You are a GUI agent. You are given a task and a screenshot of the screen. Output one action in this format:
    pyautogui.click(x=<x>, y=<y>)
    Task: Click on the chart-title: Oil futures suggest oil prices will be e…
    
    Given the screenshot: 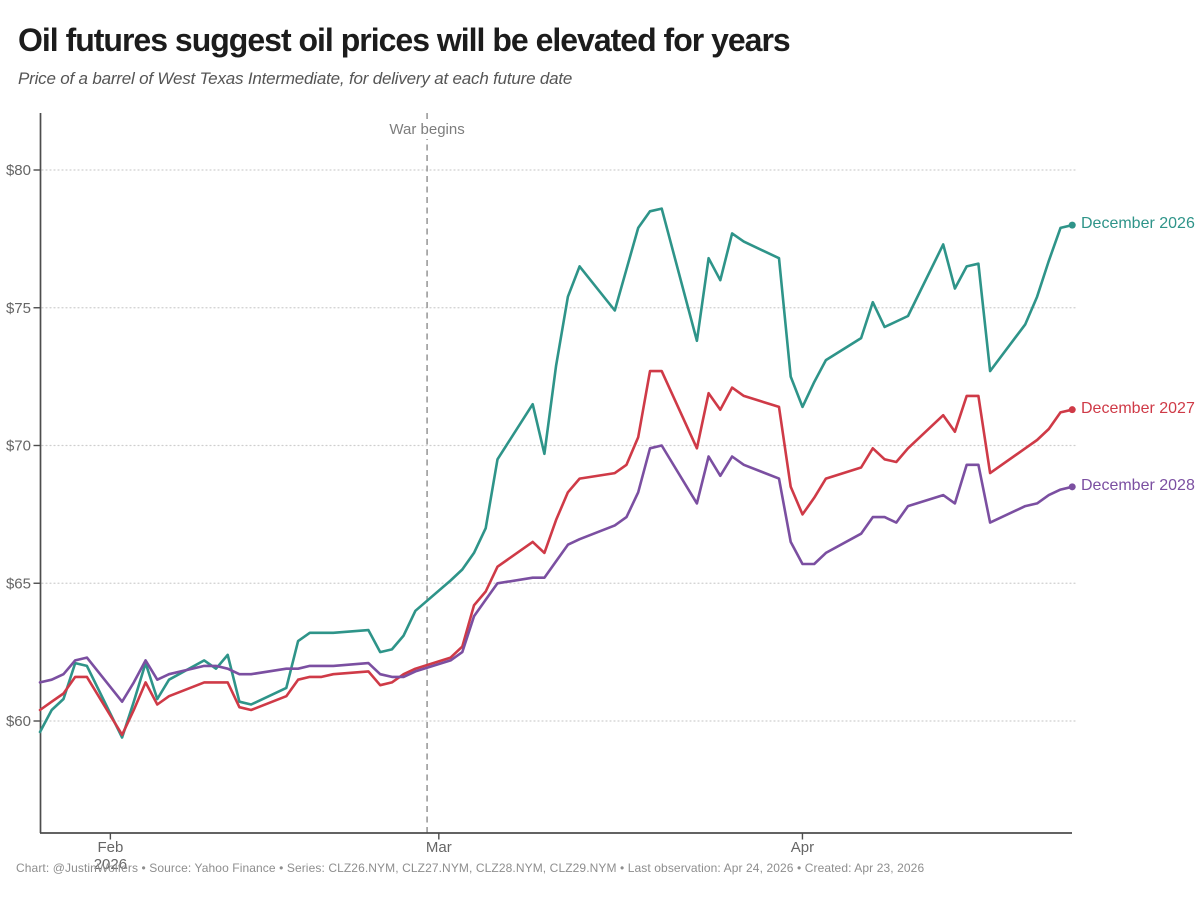 What is the action you would take?
    pyautogui.click(x=404, y=40)
    